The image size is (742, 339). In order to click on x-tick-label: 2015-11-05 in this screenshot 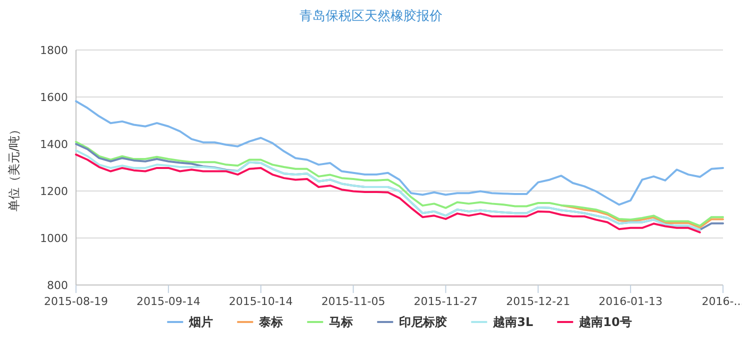, I will do `click(353, 301)`.